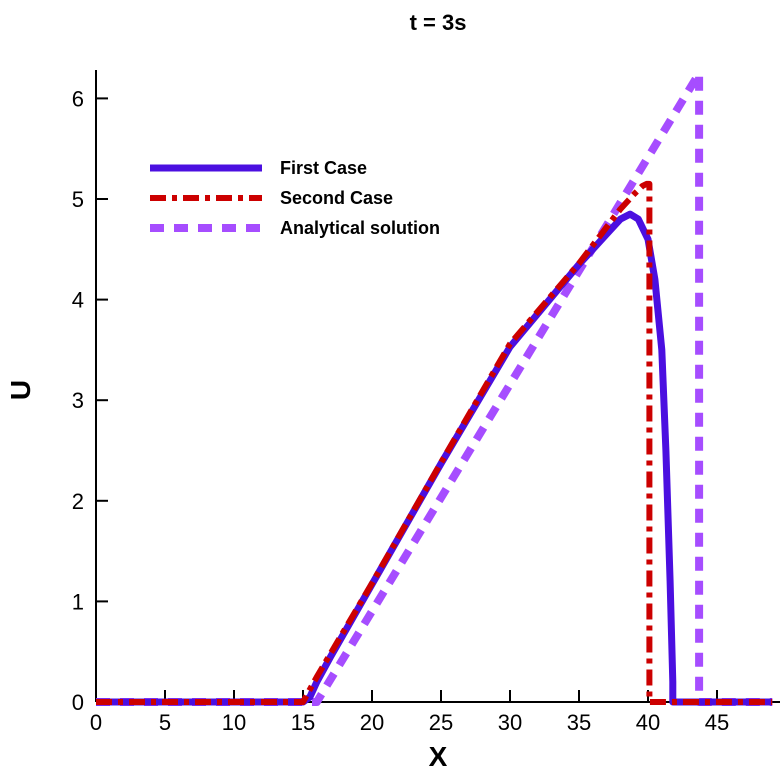 The height and width of the screenshot is (774, 780). Describe the element at coordinates (78, 501) in the screenshot. I see `y-tick-label: 2` at that location.